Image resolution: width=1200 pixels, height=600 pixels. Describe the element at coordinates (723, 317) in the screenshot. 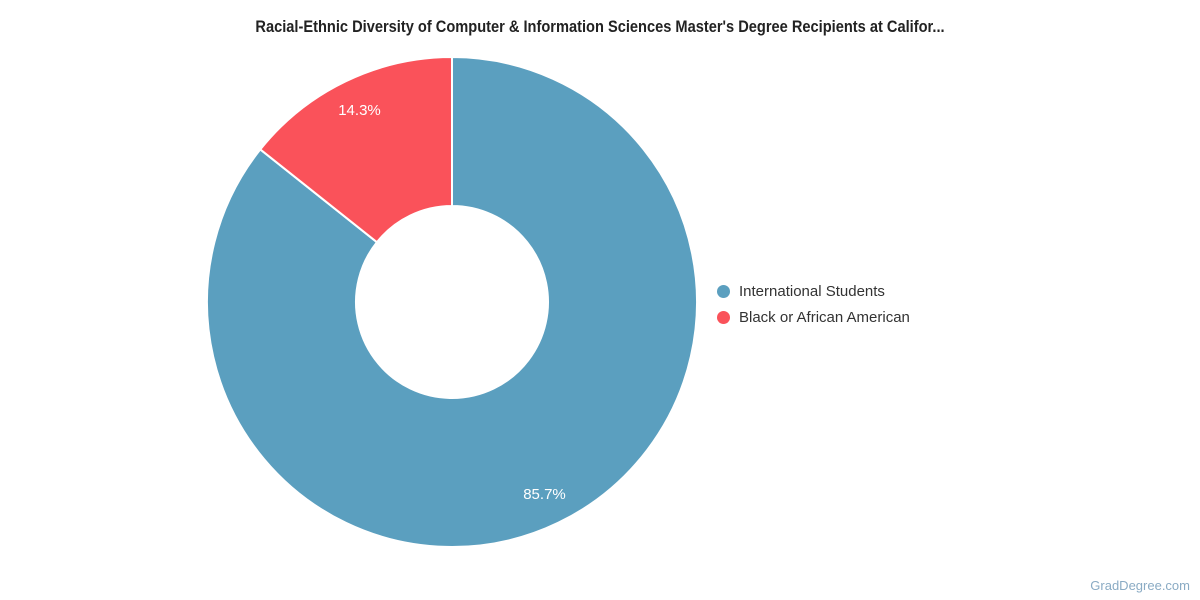

I see `legend-marker-black-or-african-american` at that location.